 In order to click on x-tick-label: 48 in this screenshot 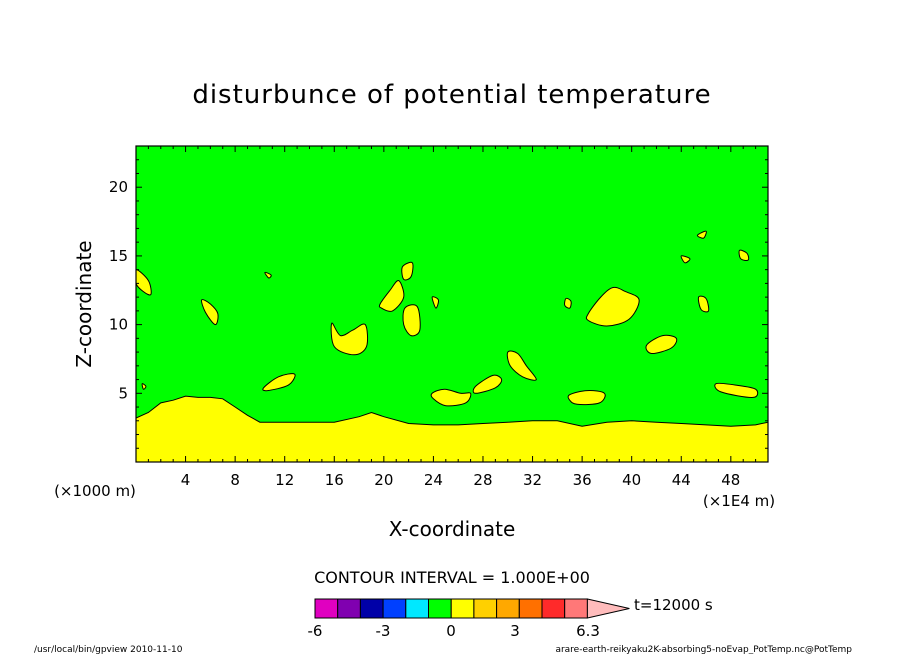, I will do `click(730, 480)`.